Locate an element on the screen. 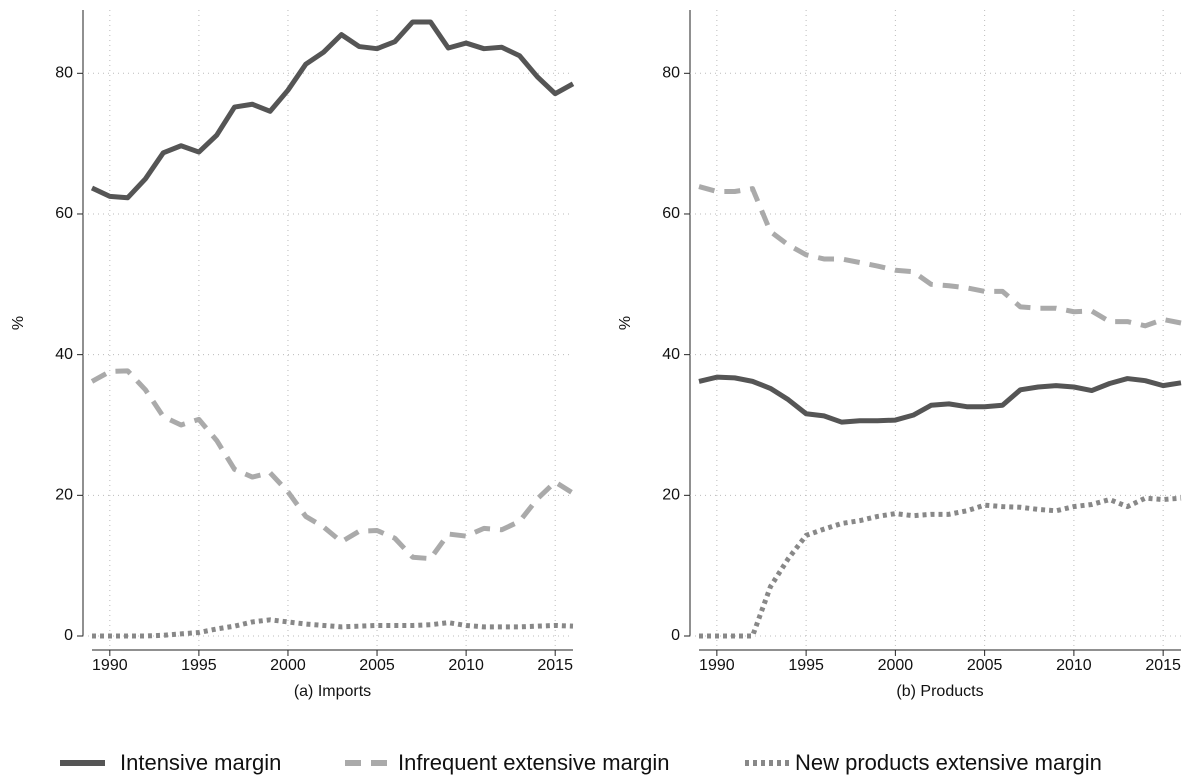 Image resolution: width=1191 pixels, height=784 pixels. legend-label: New products extensive margin is located at coordinates (948, 762).